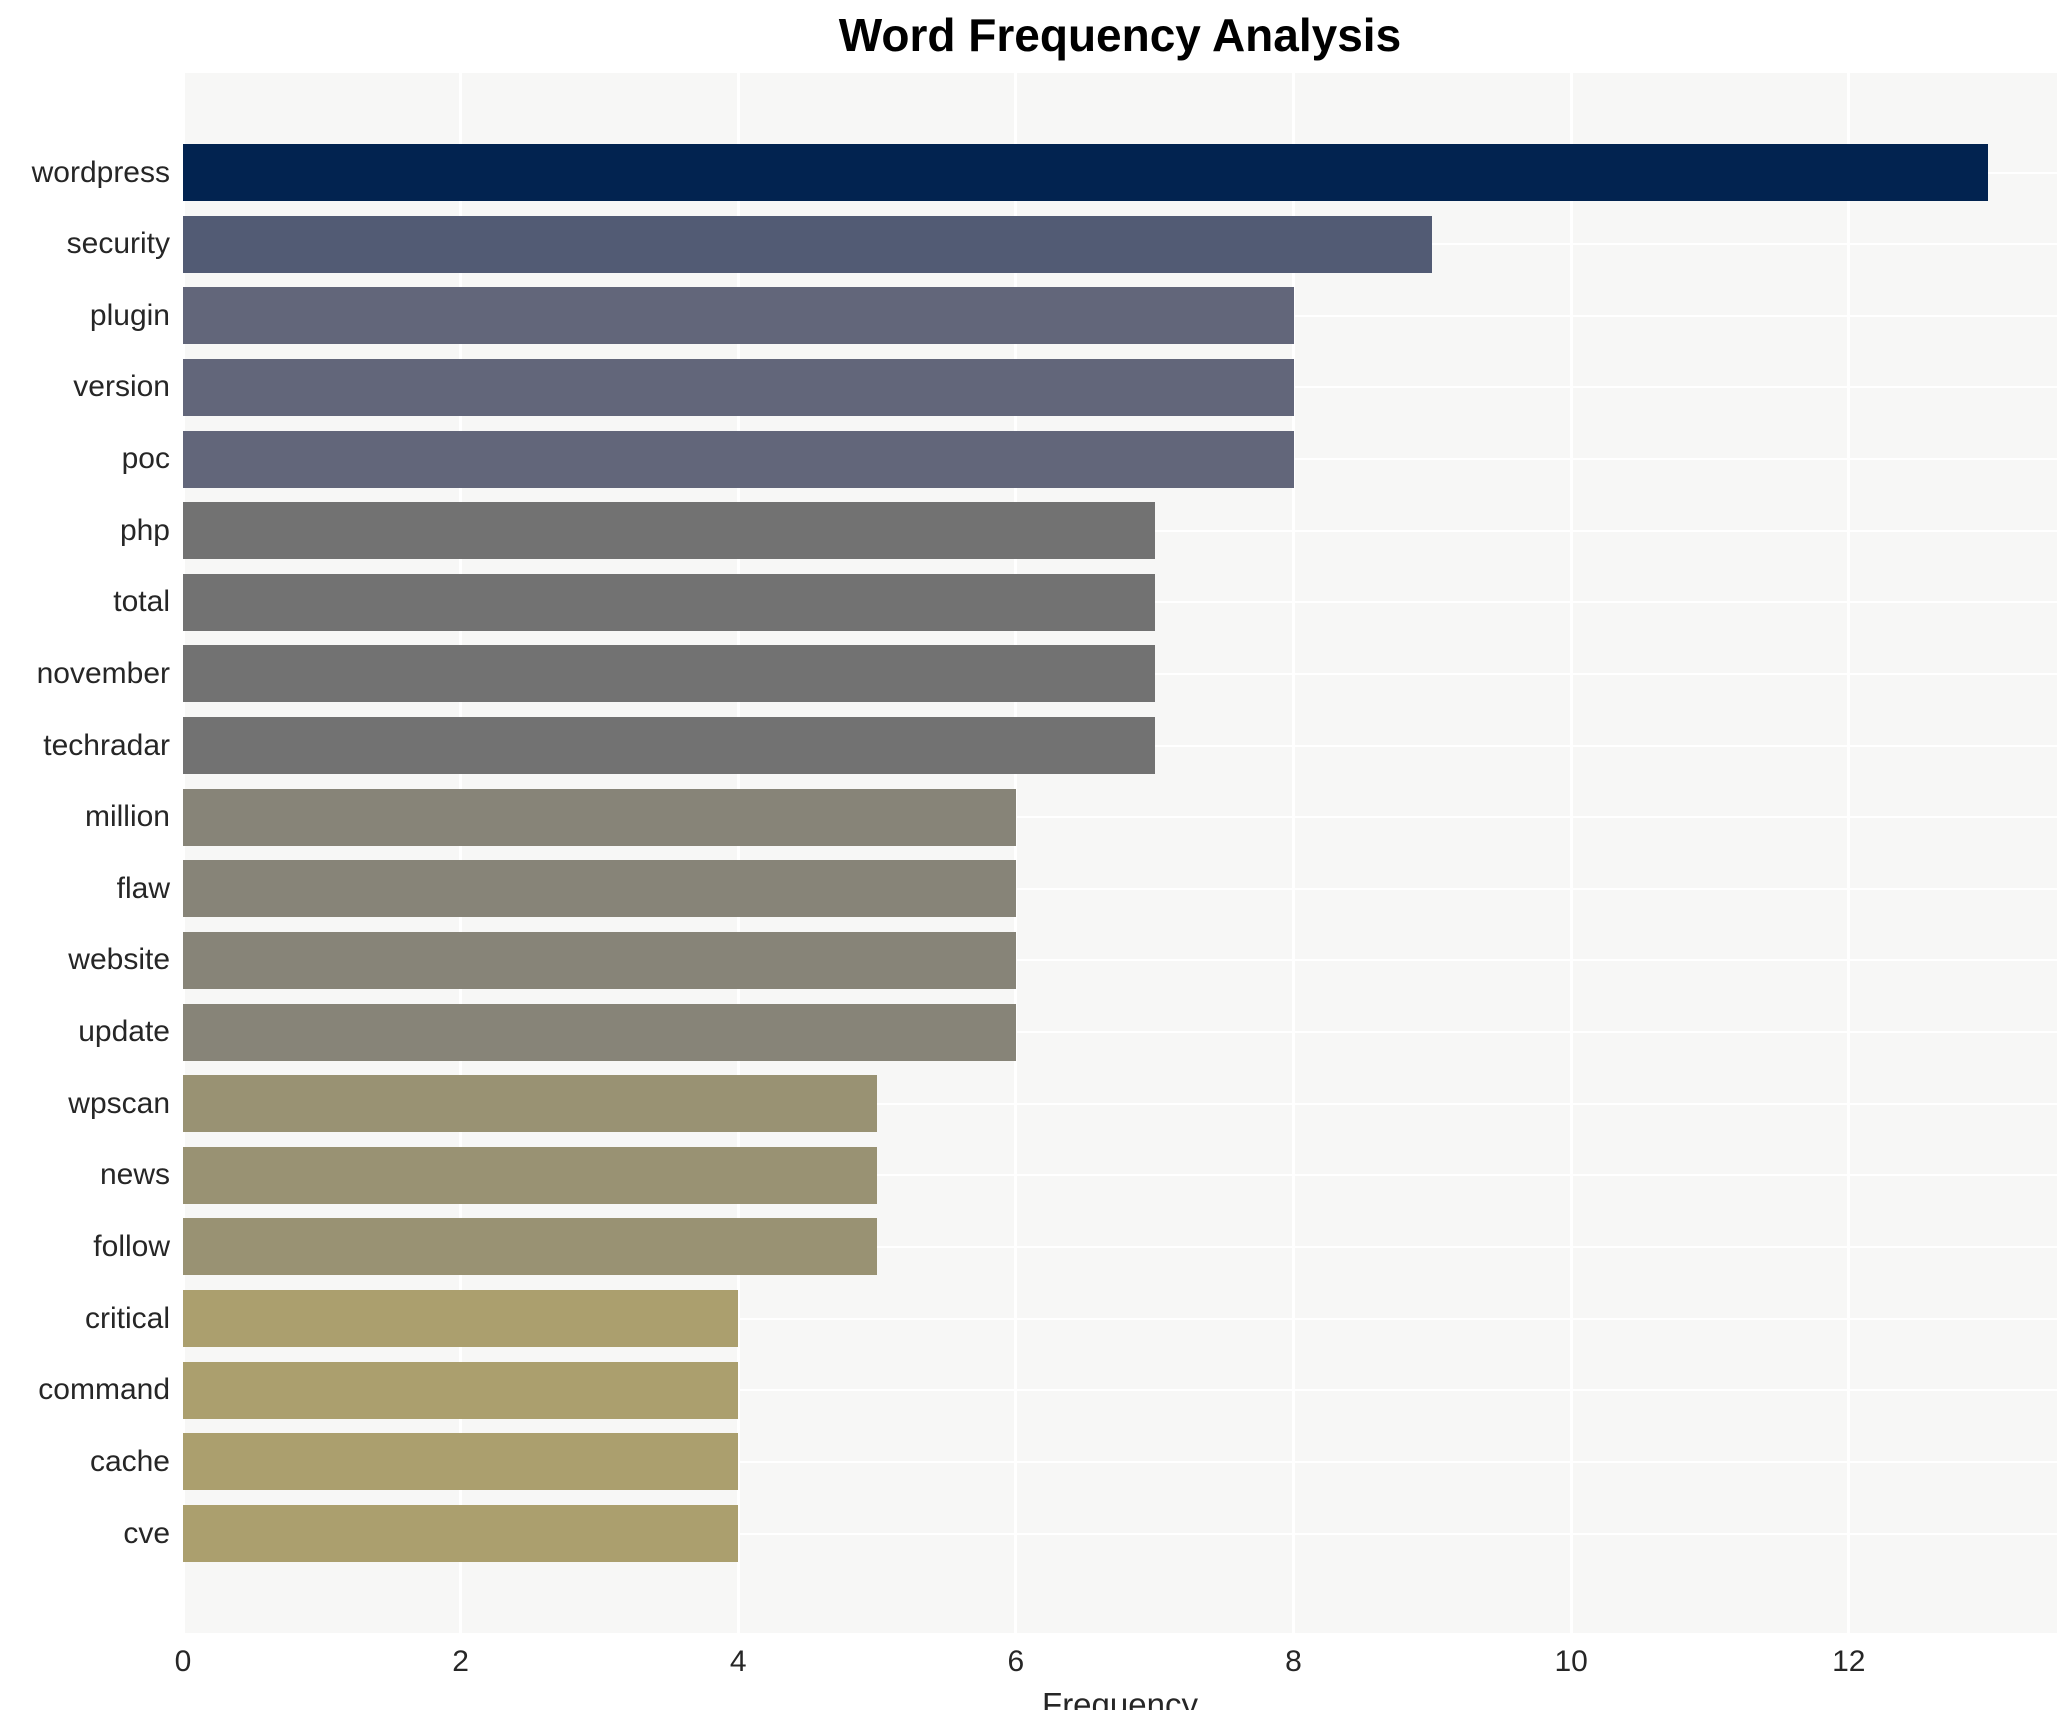 The height and width of the screenshot is (1710, 2063). I want to click on y-tick-label-critical: critical, so click(127, 1318).